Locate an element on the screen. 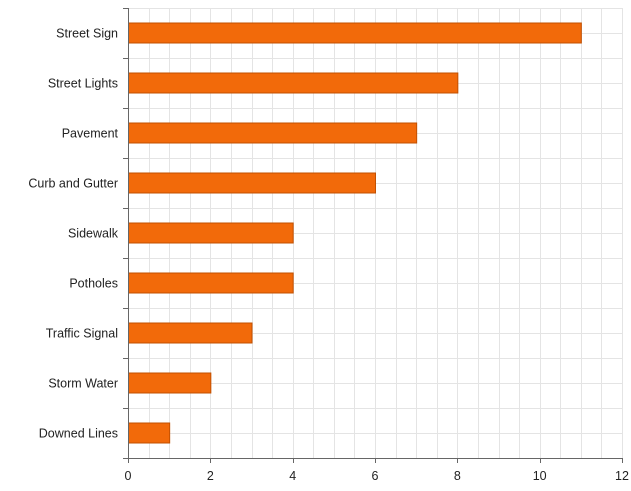 This screenshot has width=631, height=491. category-label: Storm Water is located at coordinates (83, 384).